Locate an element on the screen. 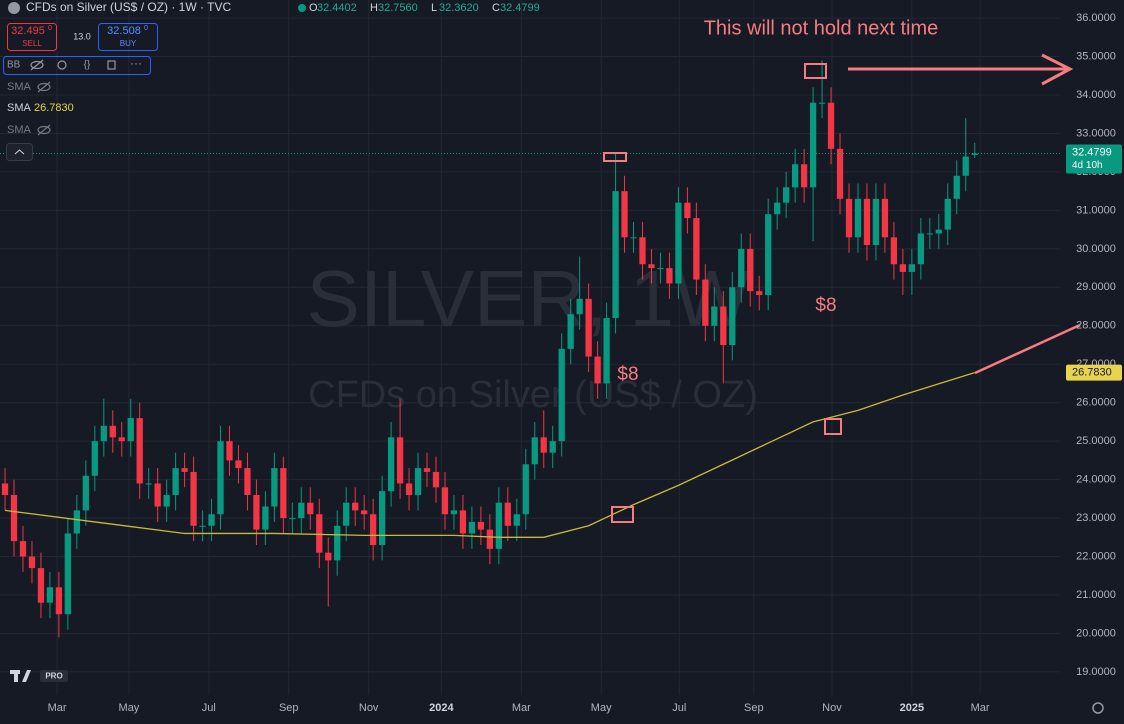  y-tick-label: 35.0000 is located at coordinates (1096, 56).